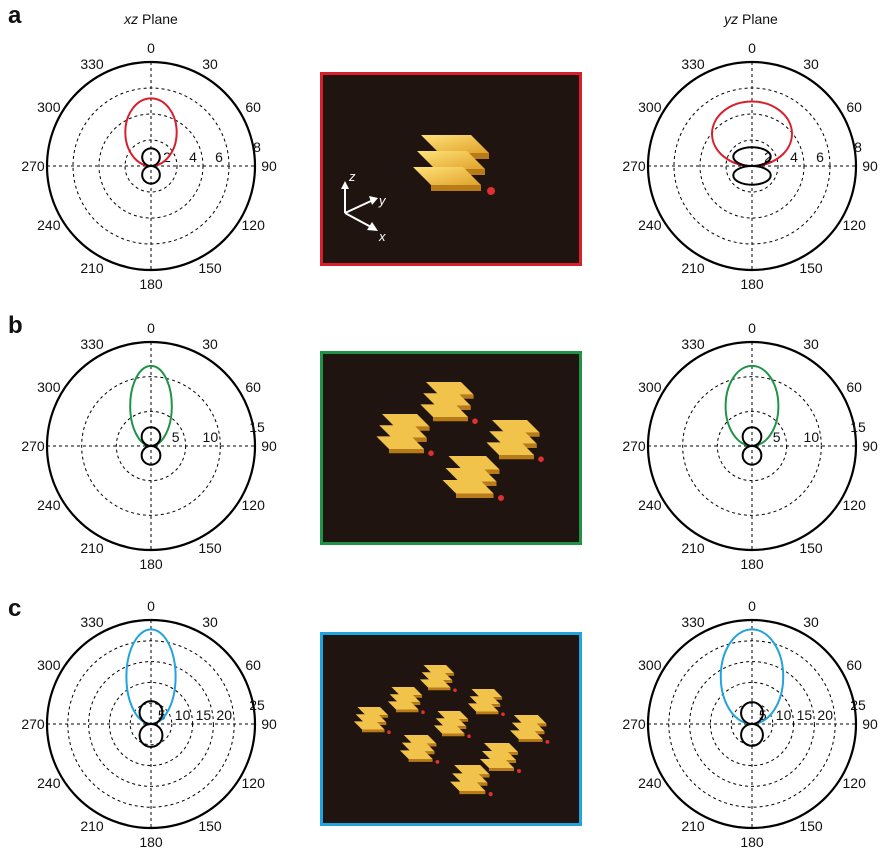 This screenshot has width=882, height=851. Describe the element at coordinates (151, 19) in the screenshot. I see `xz-plane-title: xz Plane` at that location.